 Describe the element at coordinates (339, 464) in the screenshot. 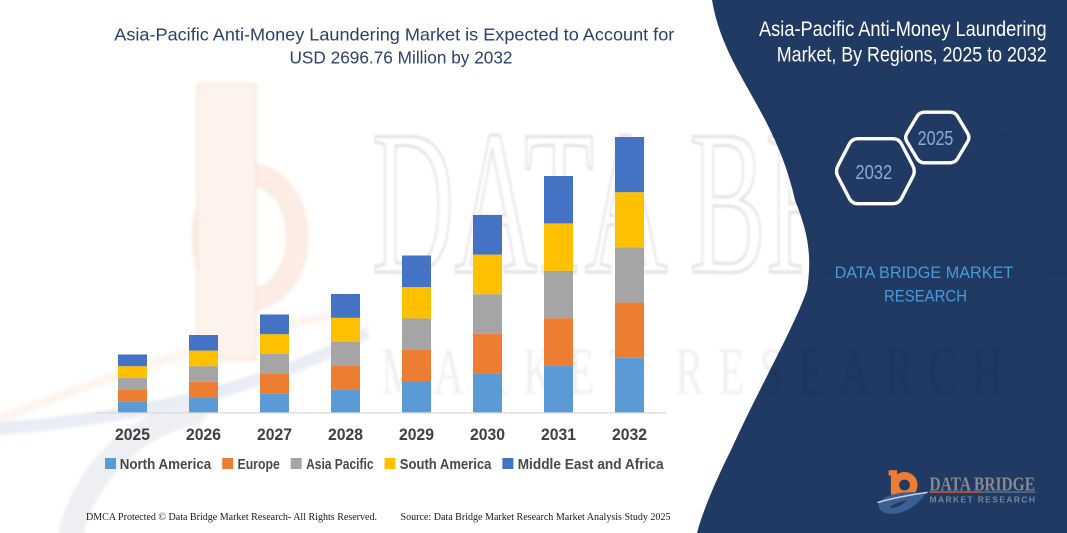

I see `svg-text: Asia Pacific` at that location.